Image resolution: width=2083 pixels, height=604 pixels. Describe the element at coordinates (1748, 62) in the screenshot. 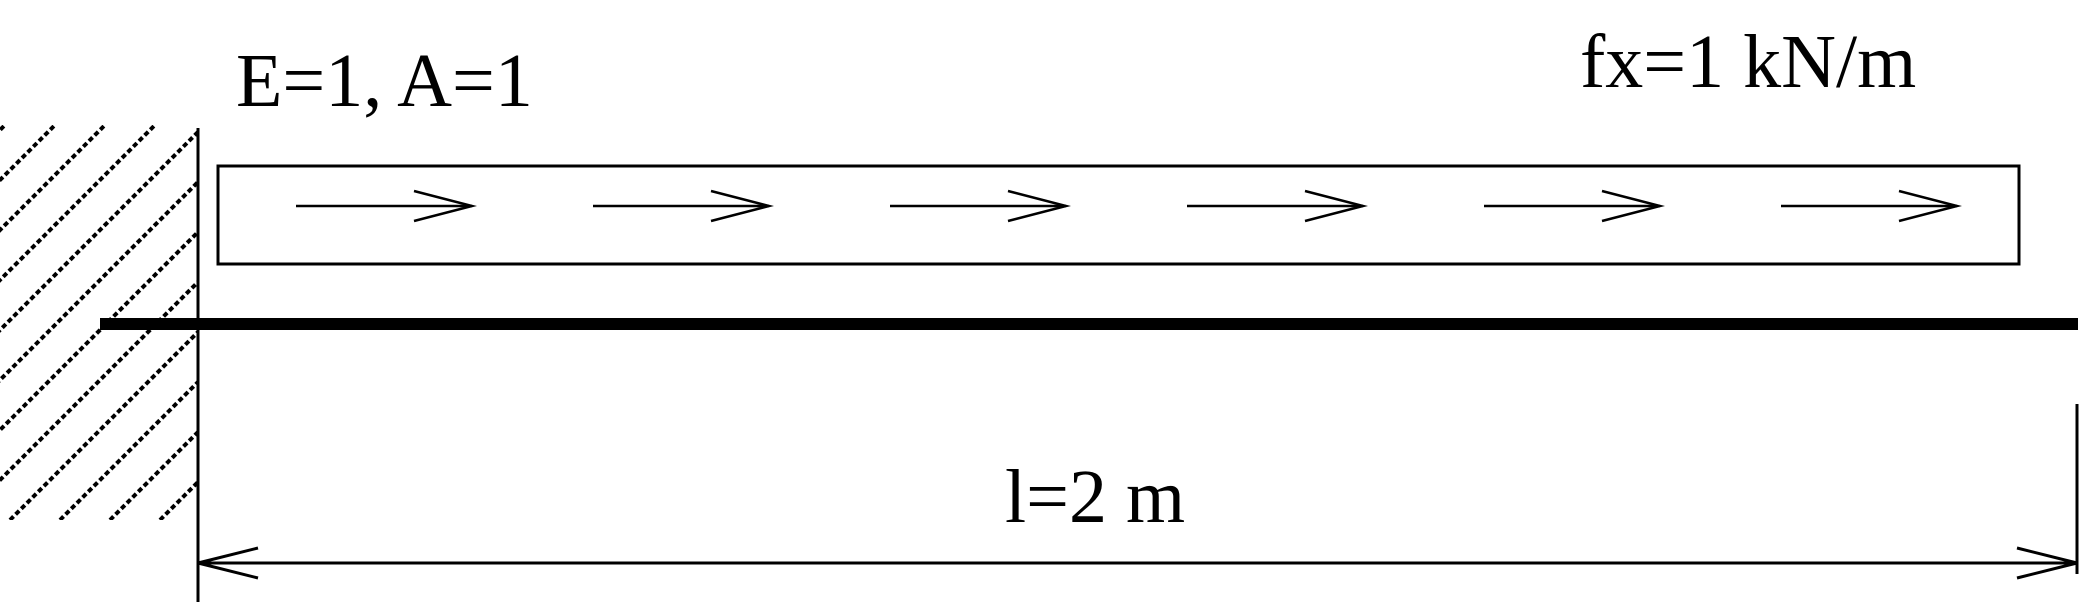

I see `load-label: fx=1 kN/m` at that location.